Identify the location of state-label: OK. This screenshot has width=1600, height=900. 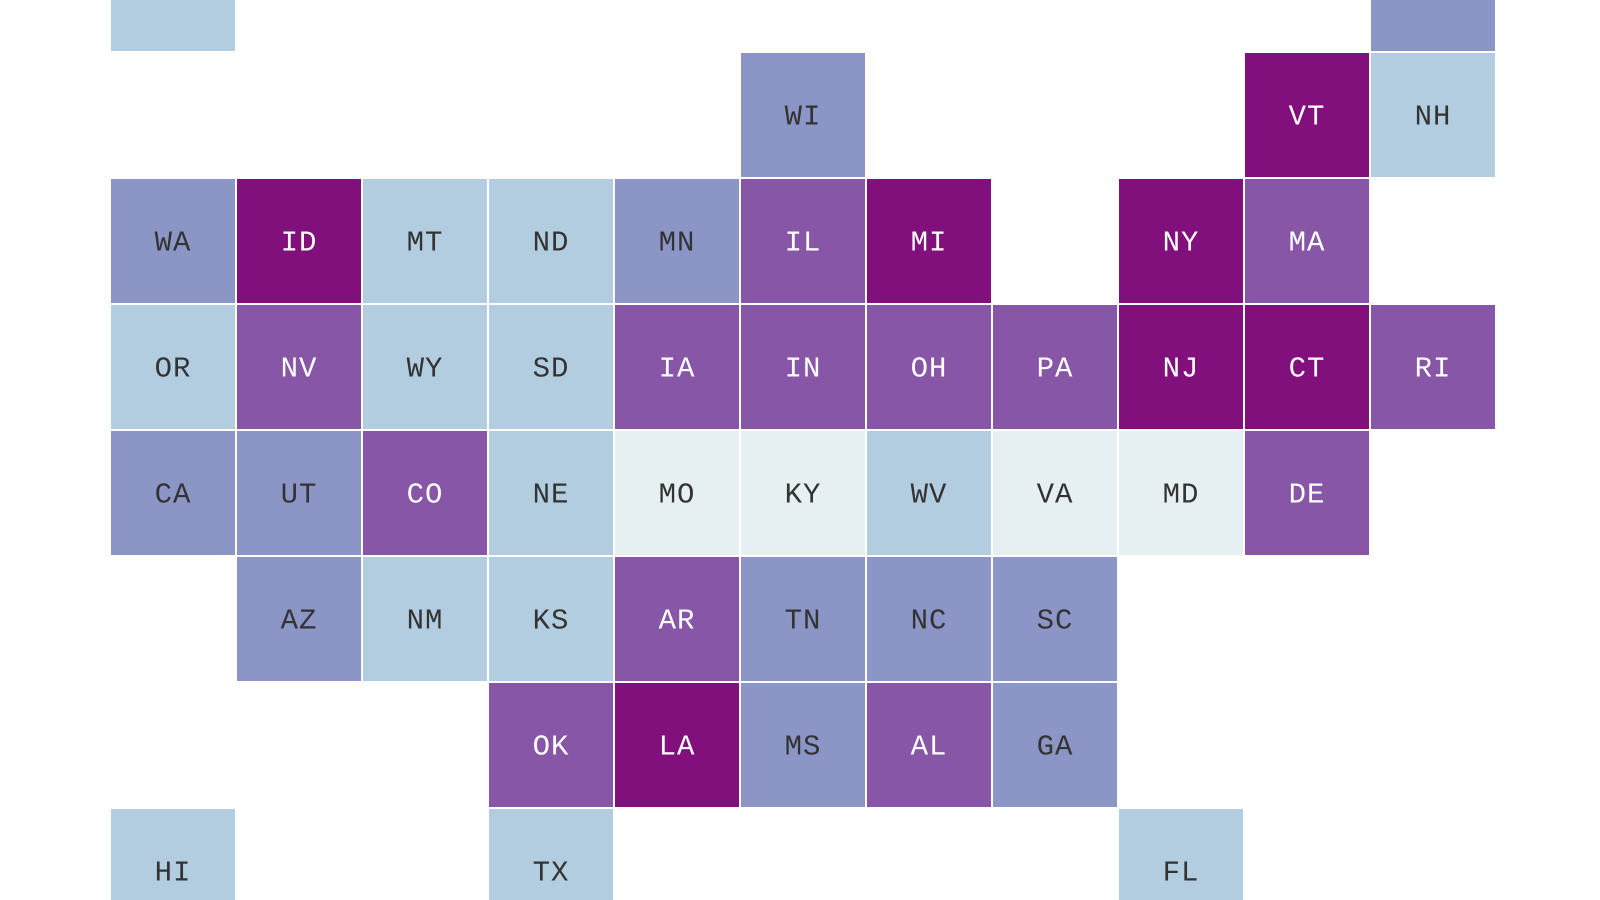
(551, 747).